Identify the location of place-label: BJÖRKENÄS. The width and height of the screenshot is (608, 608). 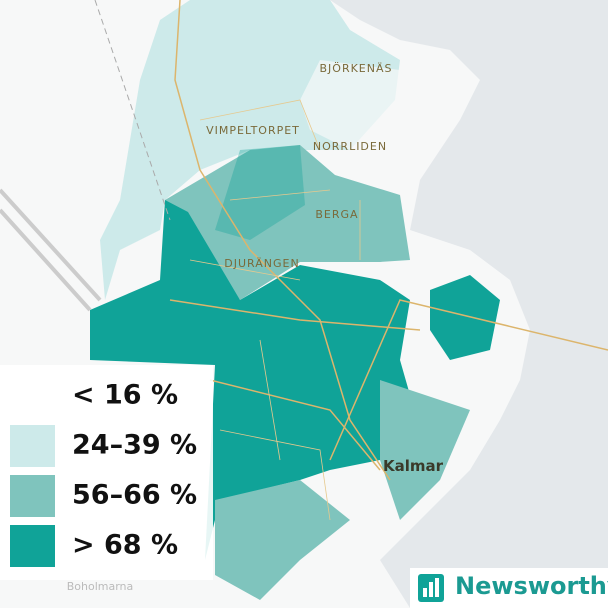
(356, 68).